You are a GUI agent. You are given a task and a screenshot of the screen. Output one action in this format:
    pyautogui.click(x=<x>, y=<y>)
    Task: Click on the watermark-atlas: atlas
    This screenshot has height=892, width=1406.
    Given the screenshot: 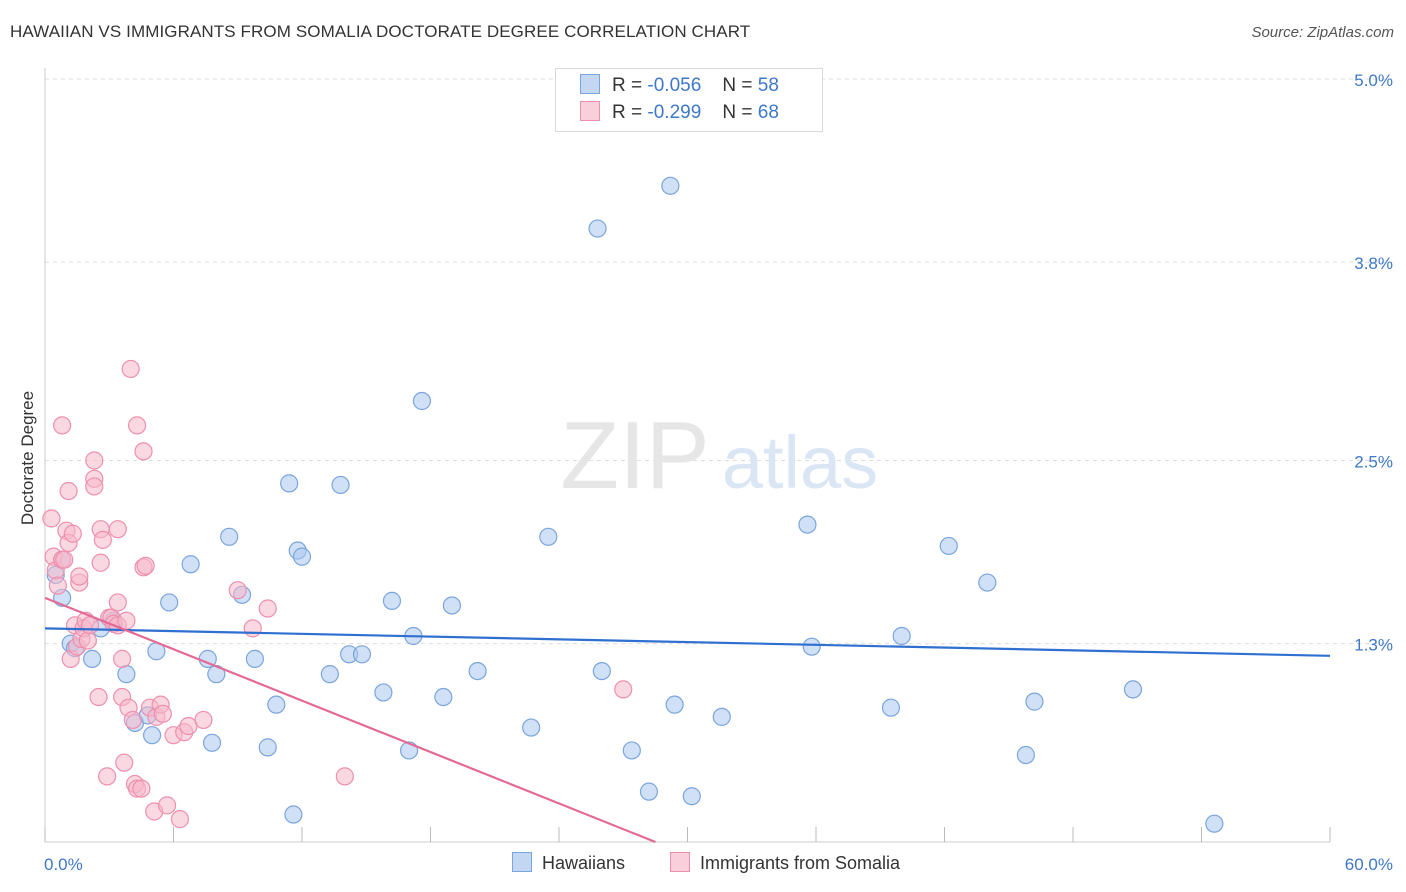 What is the action you would take?
    pyautogui.click(x=800, y=462)
    